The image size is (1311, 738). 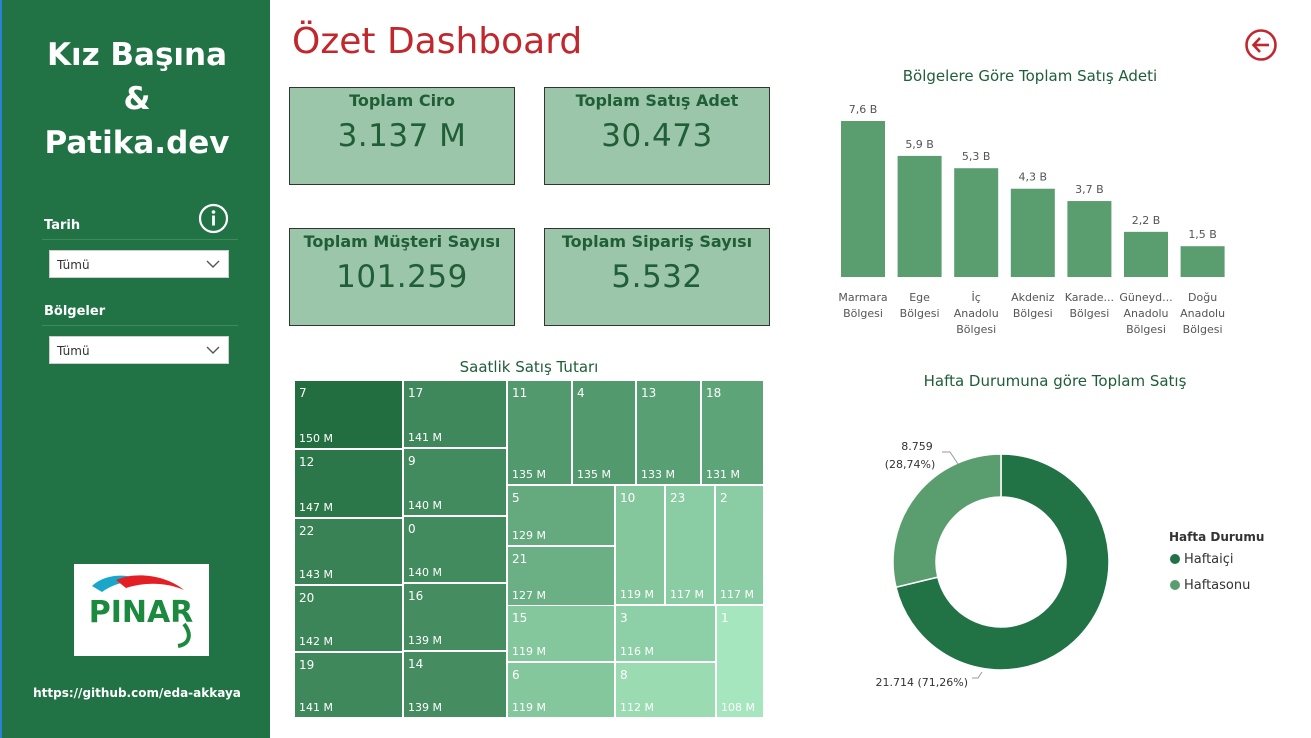 I want to click on treemap-cell: 21 127 M, so click(x=561, y=576).